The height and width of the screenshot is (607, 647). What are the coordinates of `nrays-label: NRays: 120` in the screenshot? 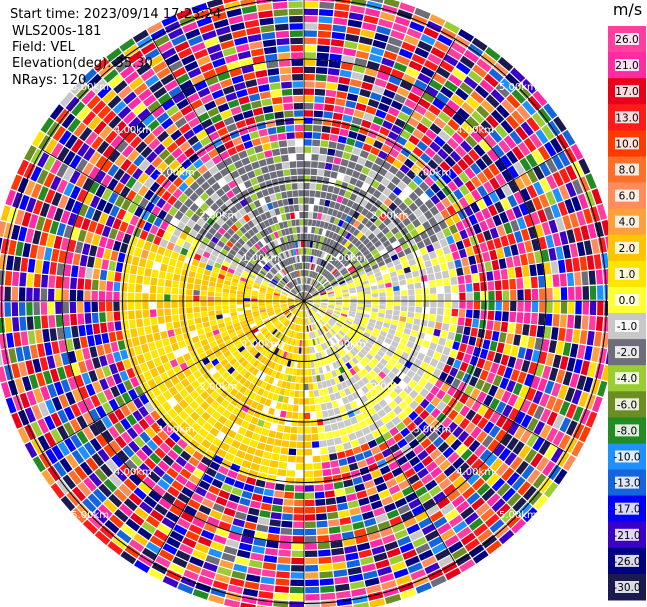 It's located at (49, 80).